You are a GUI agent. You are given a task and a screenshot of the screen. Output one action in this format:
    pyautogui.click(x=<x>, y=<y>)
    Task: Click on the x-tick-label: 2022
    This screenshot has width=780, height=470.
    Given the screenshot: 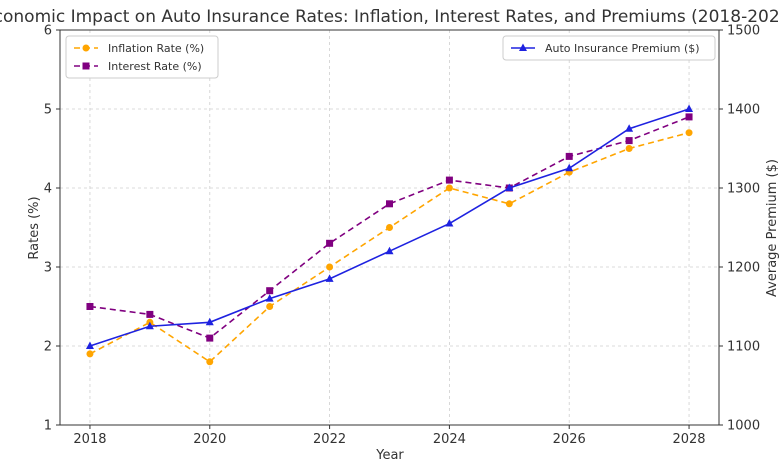 What is the action you would take?
    pyautogui.click(x=329, y=439)
    